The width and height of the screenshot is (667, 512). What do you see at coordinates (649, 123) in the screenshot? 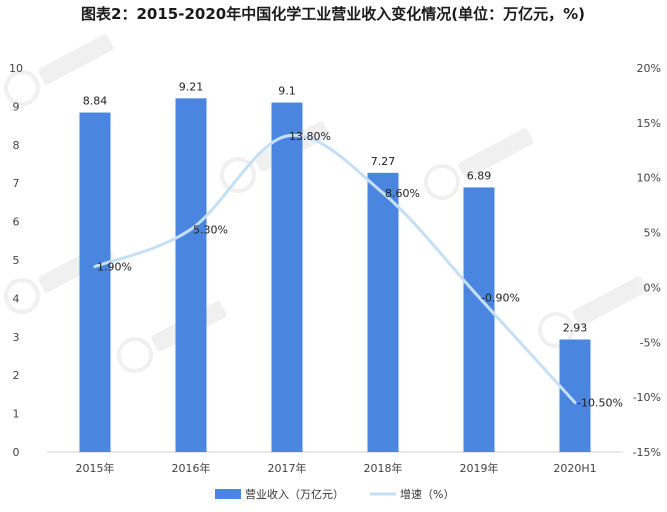
I see `right-axis-tick: 15%` at bounding box center [649, 123].